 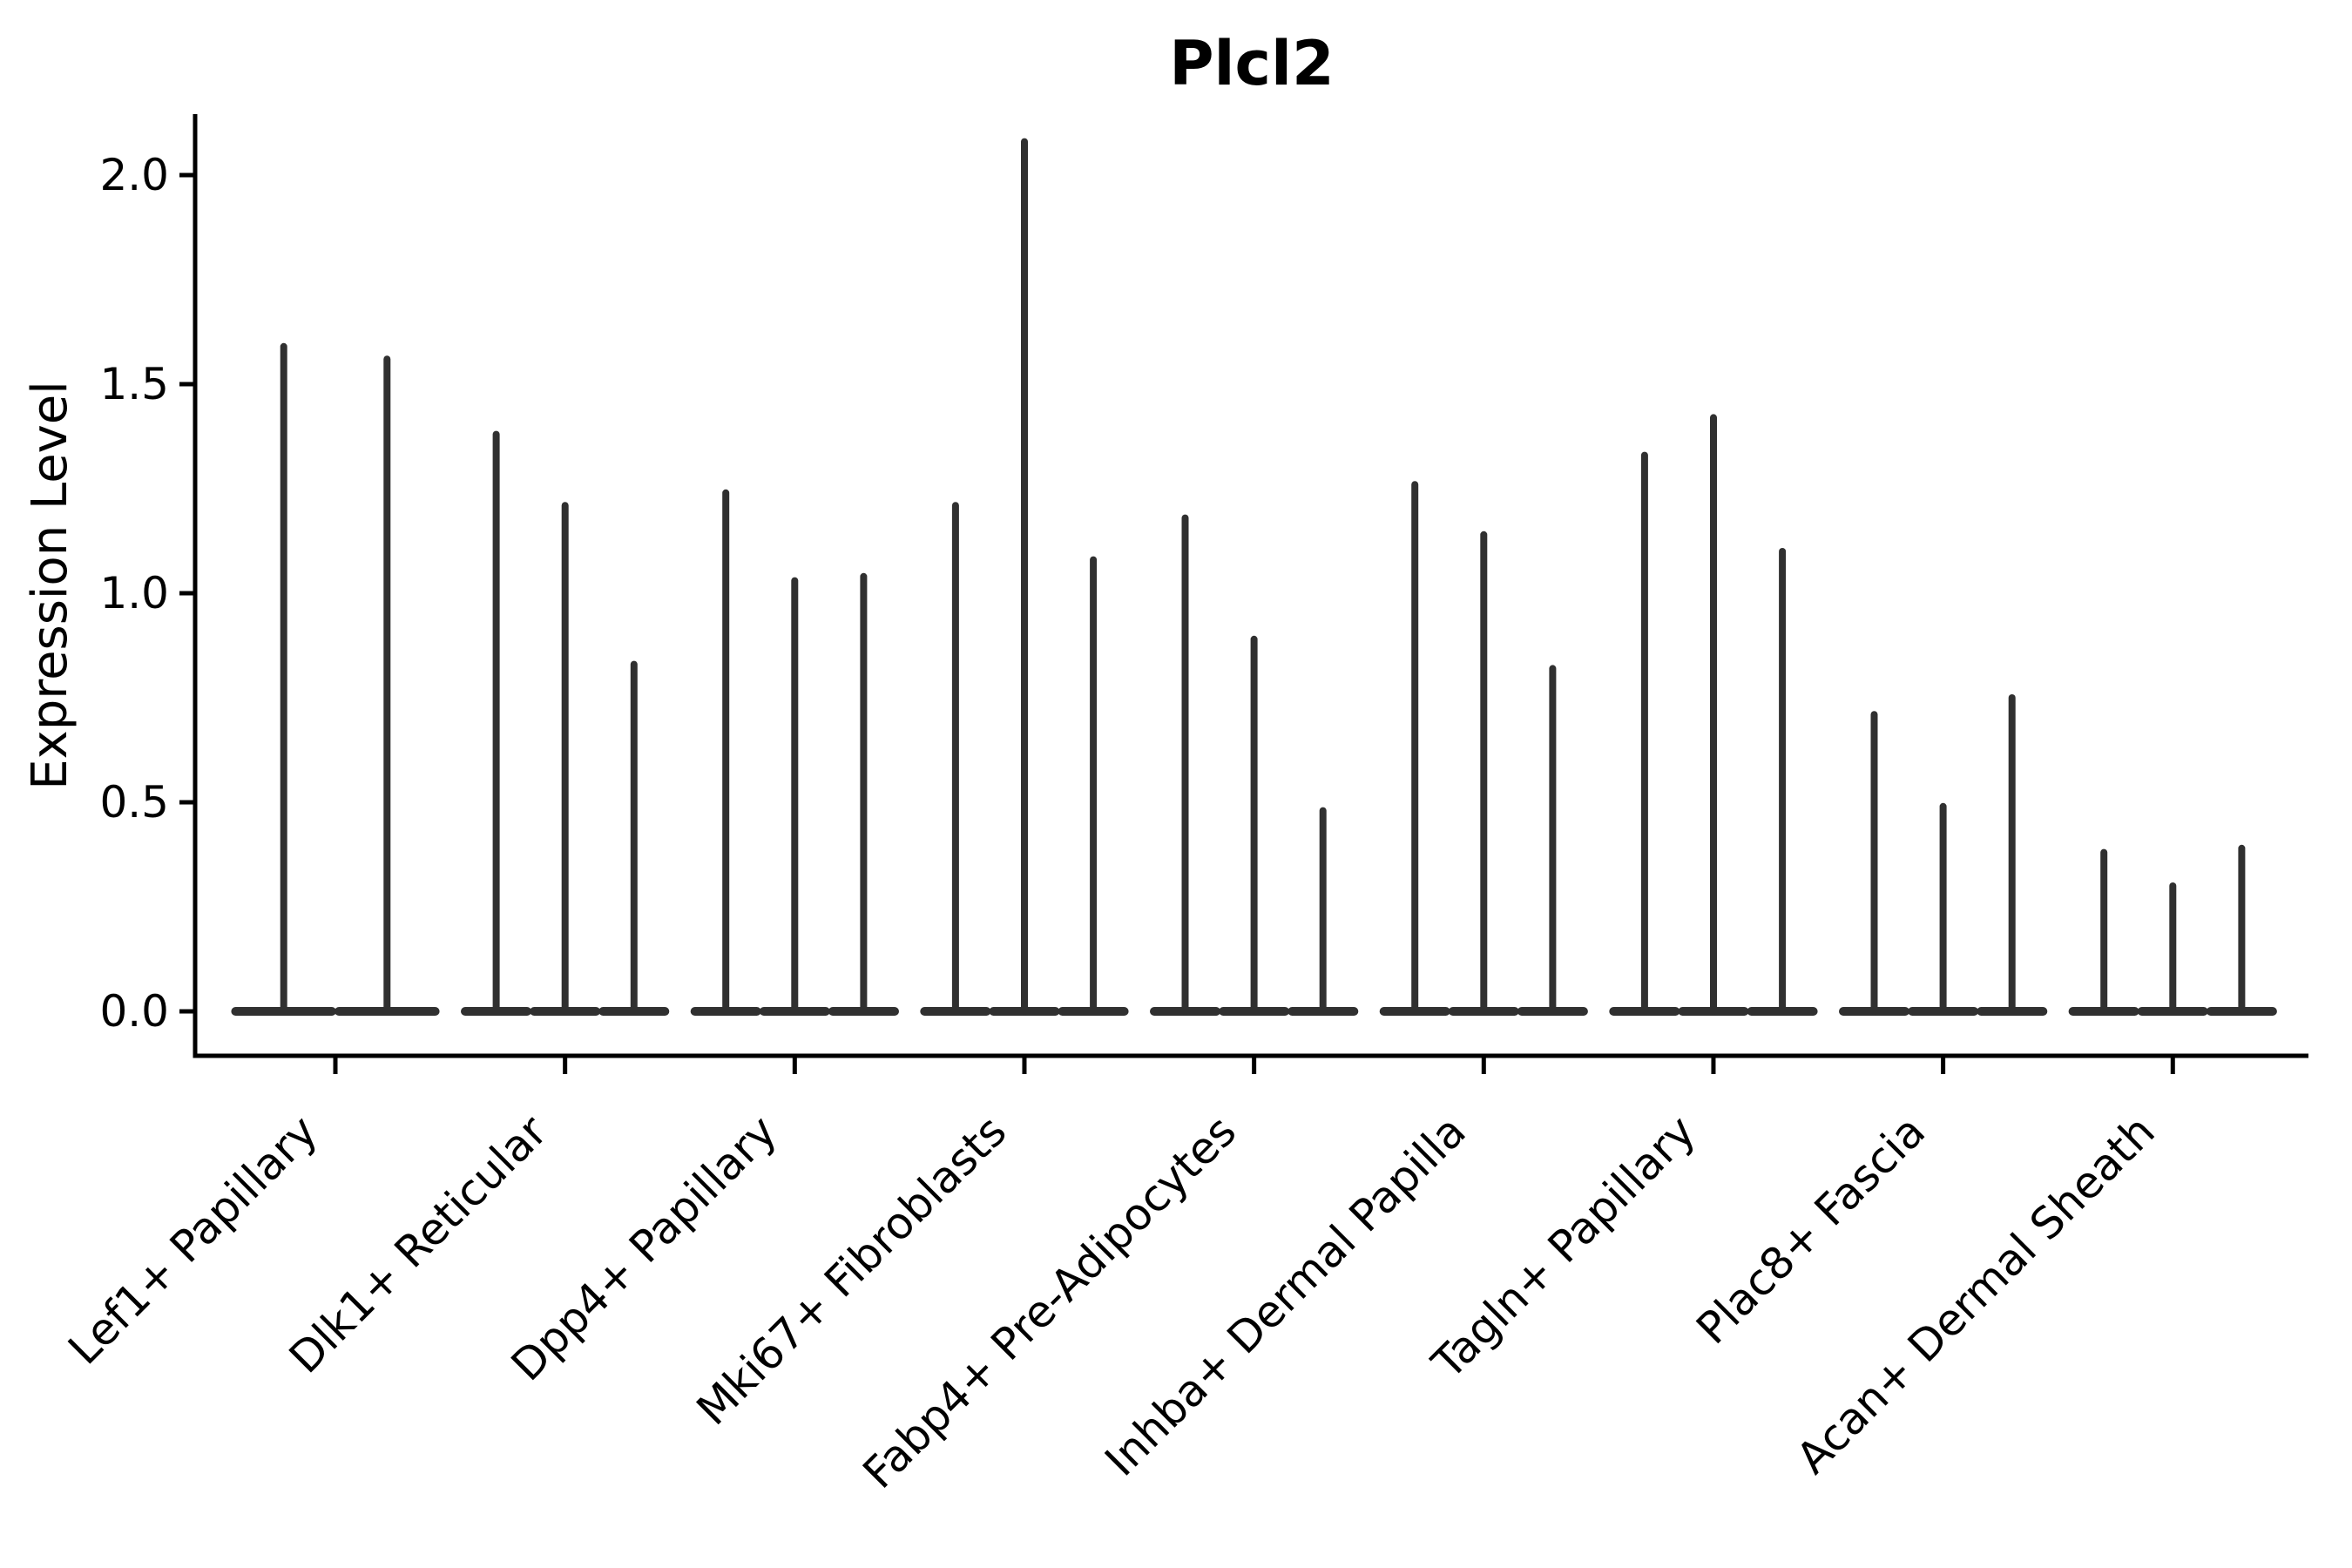 I want to click on y-tick-label: 1.0, so click(x=134, y=593).